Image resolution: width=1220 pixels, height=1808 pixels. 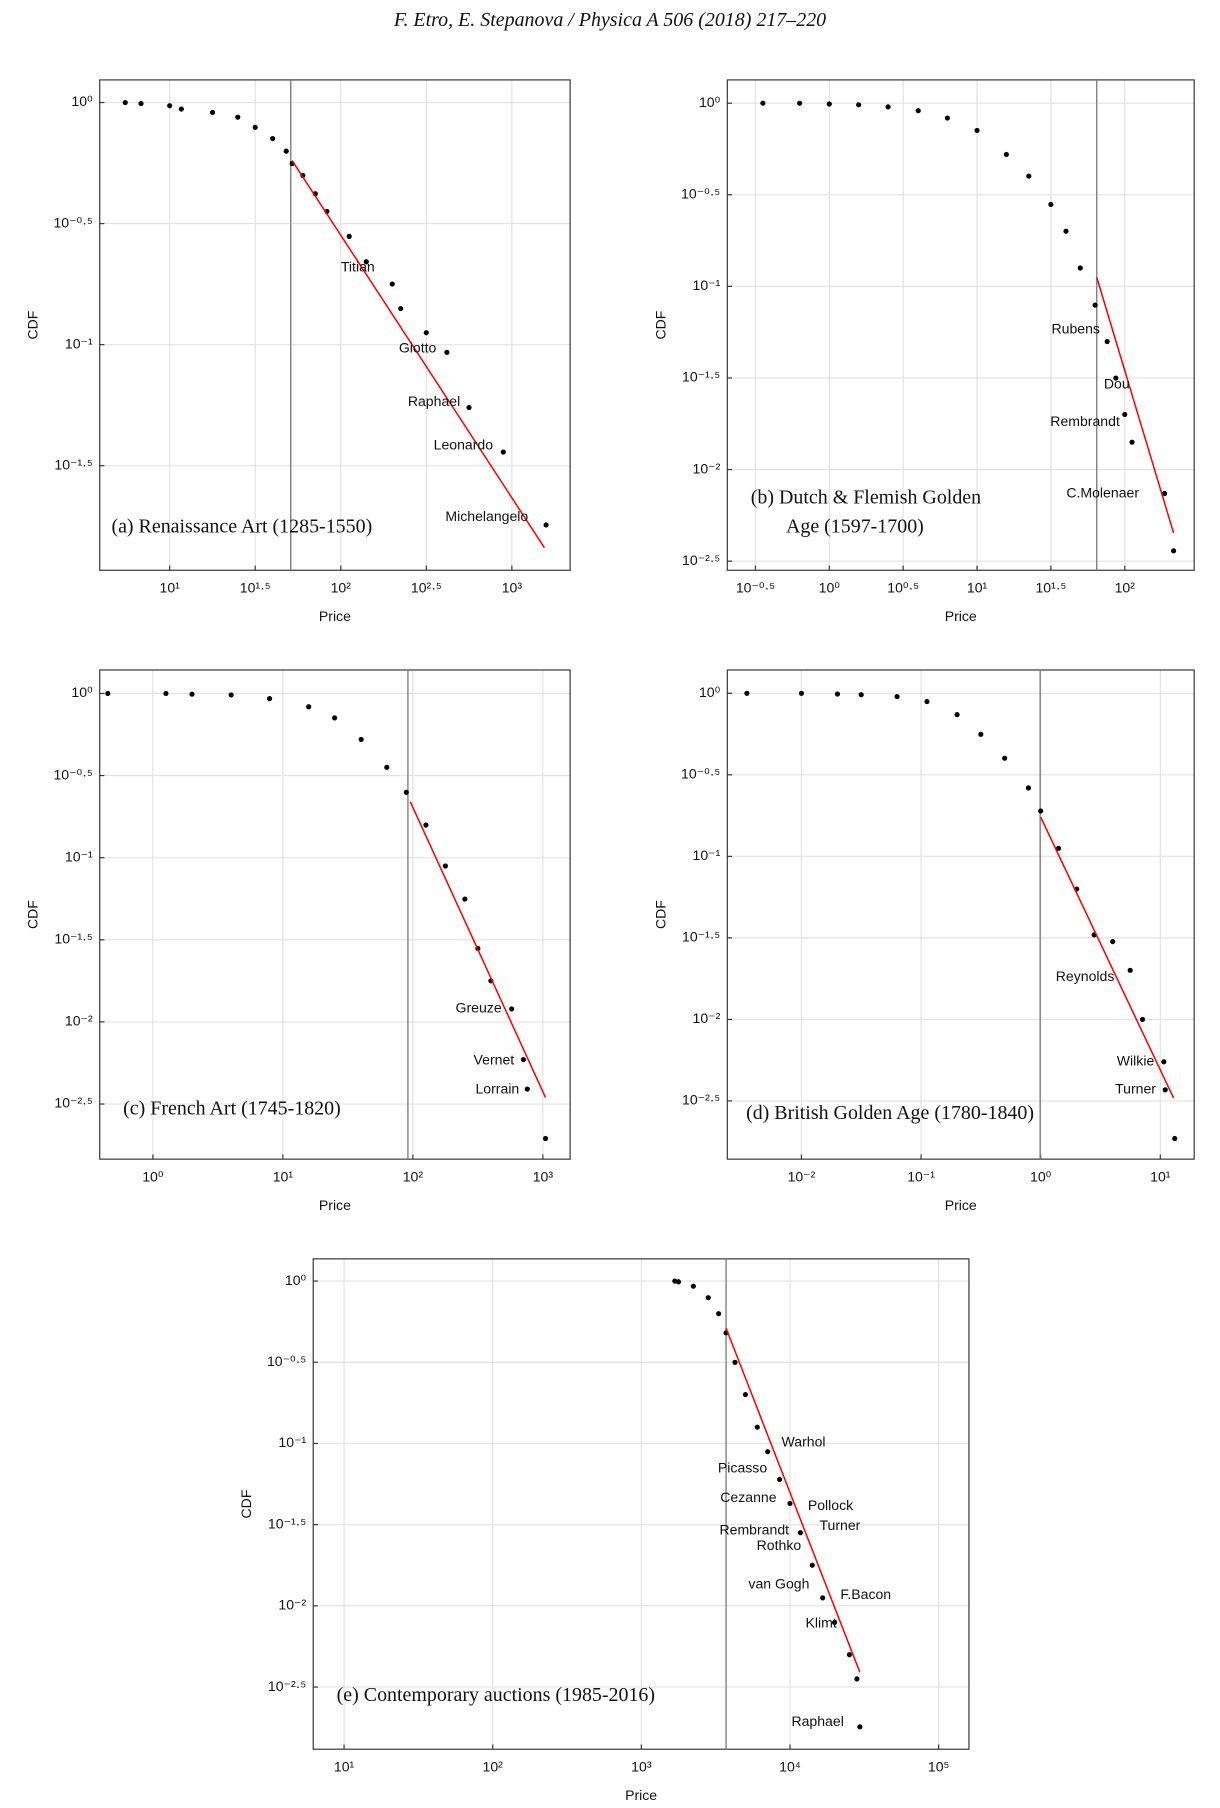 I want to click on annotation: van Gogh, so click(x=778, y=1584).